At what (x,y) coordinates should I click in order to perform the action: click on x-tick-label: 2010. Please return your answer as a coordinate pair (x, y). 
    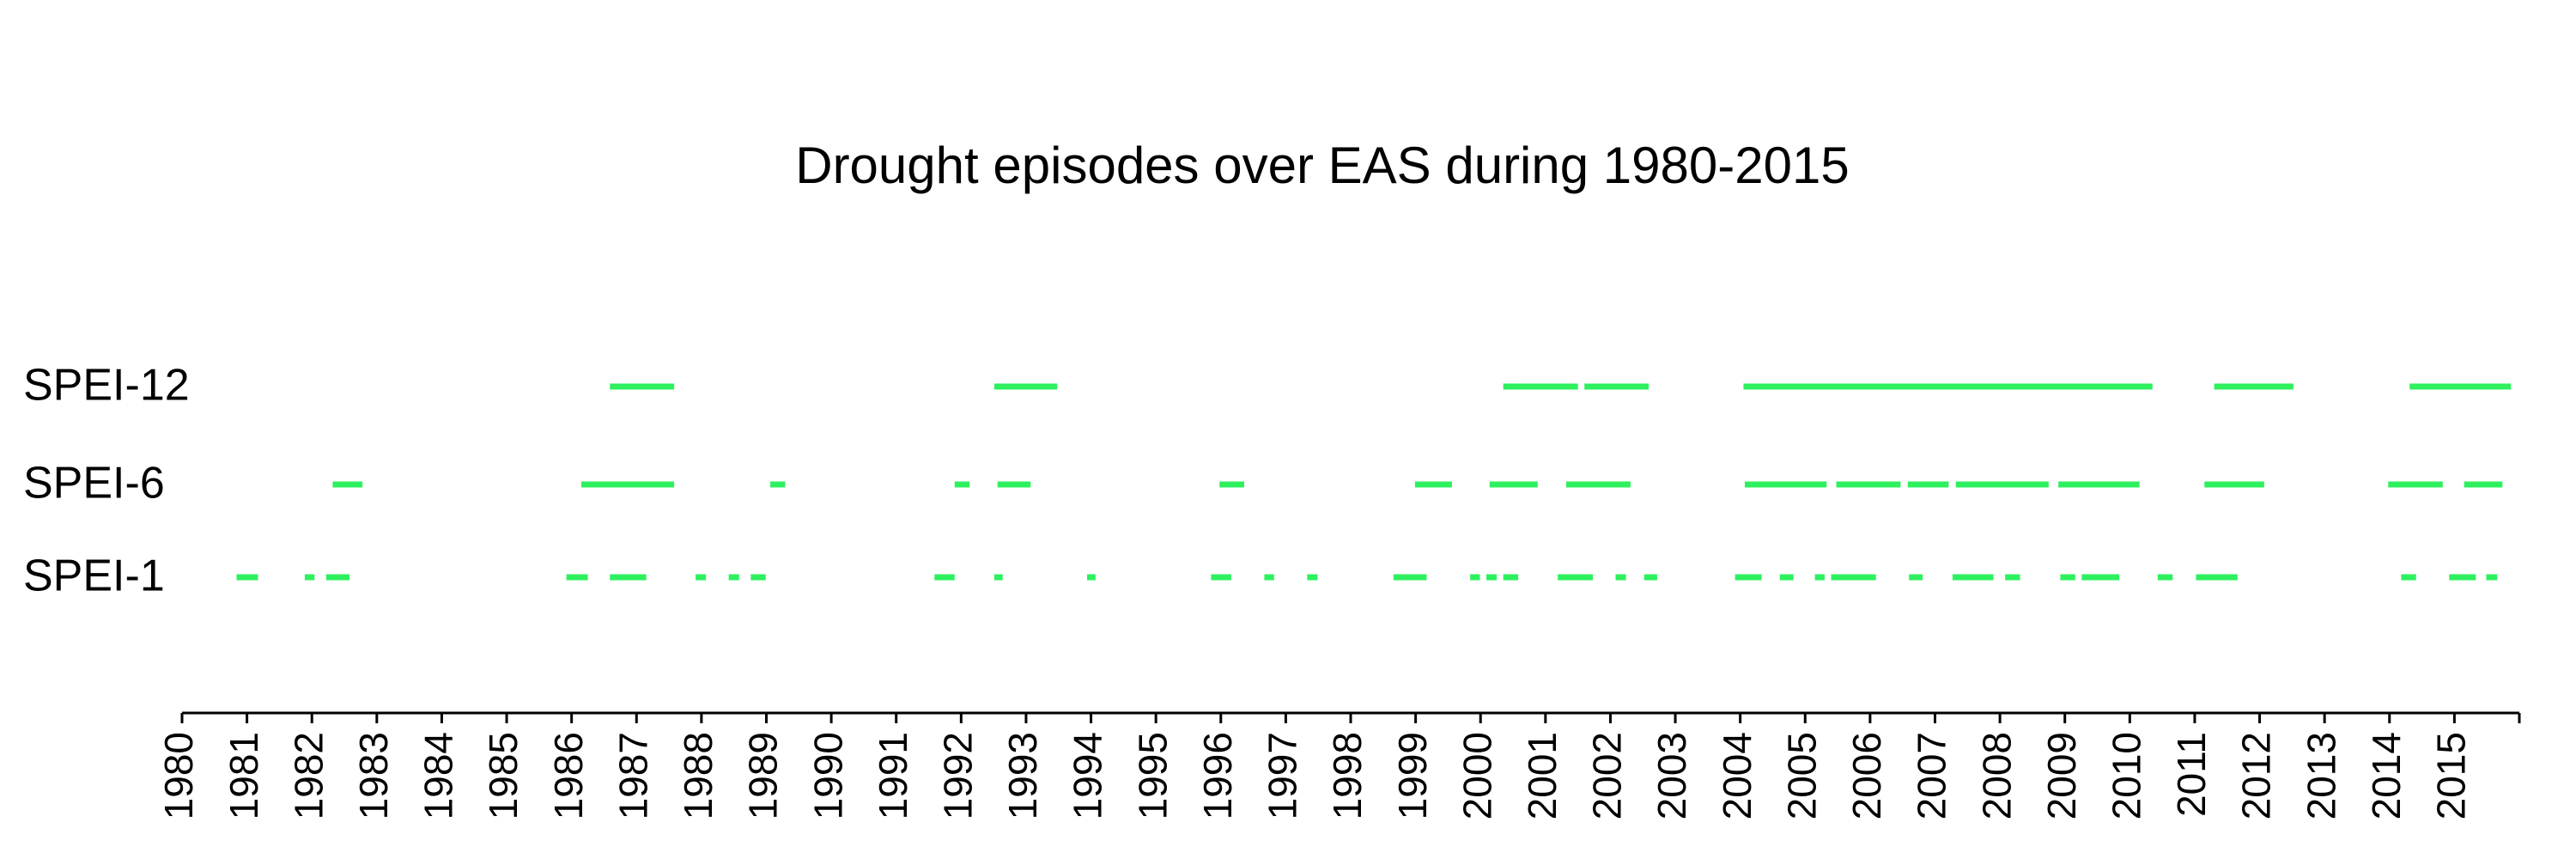
    Looking at the image, I should click on (2126, 776).